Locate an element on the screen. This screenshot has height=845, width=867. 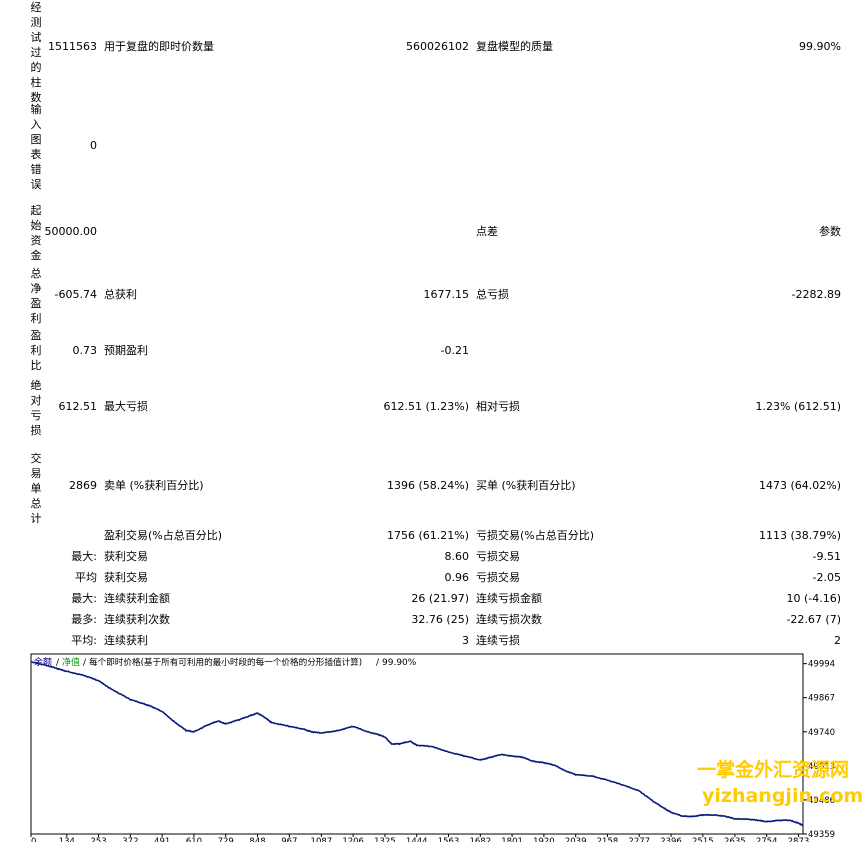
row-value-2: 参数 is located at coordinates (830, 231).